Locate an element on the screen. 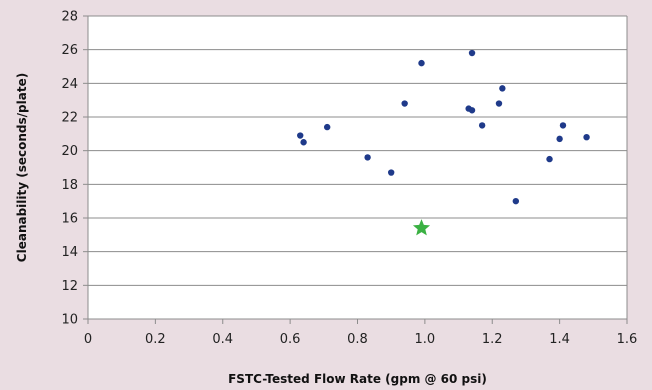 This screenshot has width=652, height=390. y-tick-label: 16 is located at coordinates (69, 219).